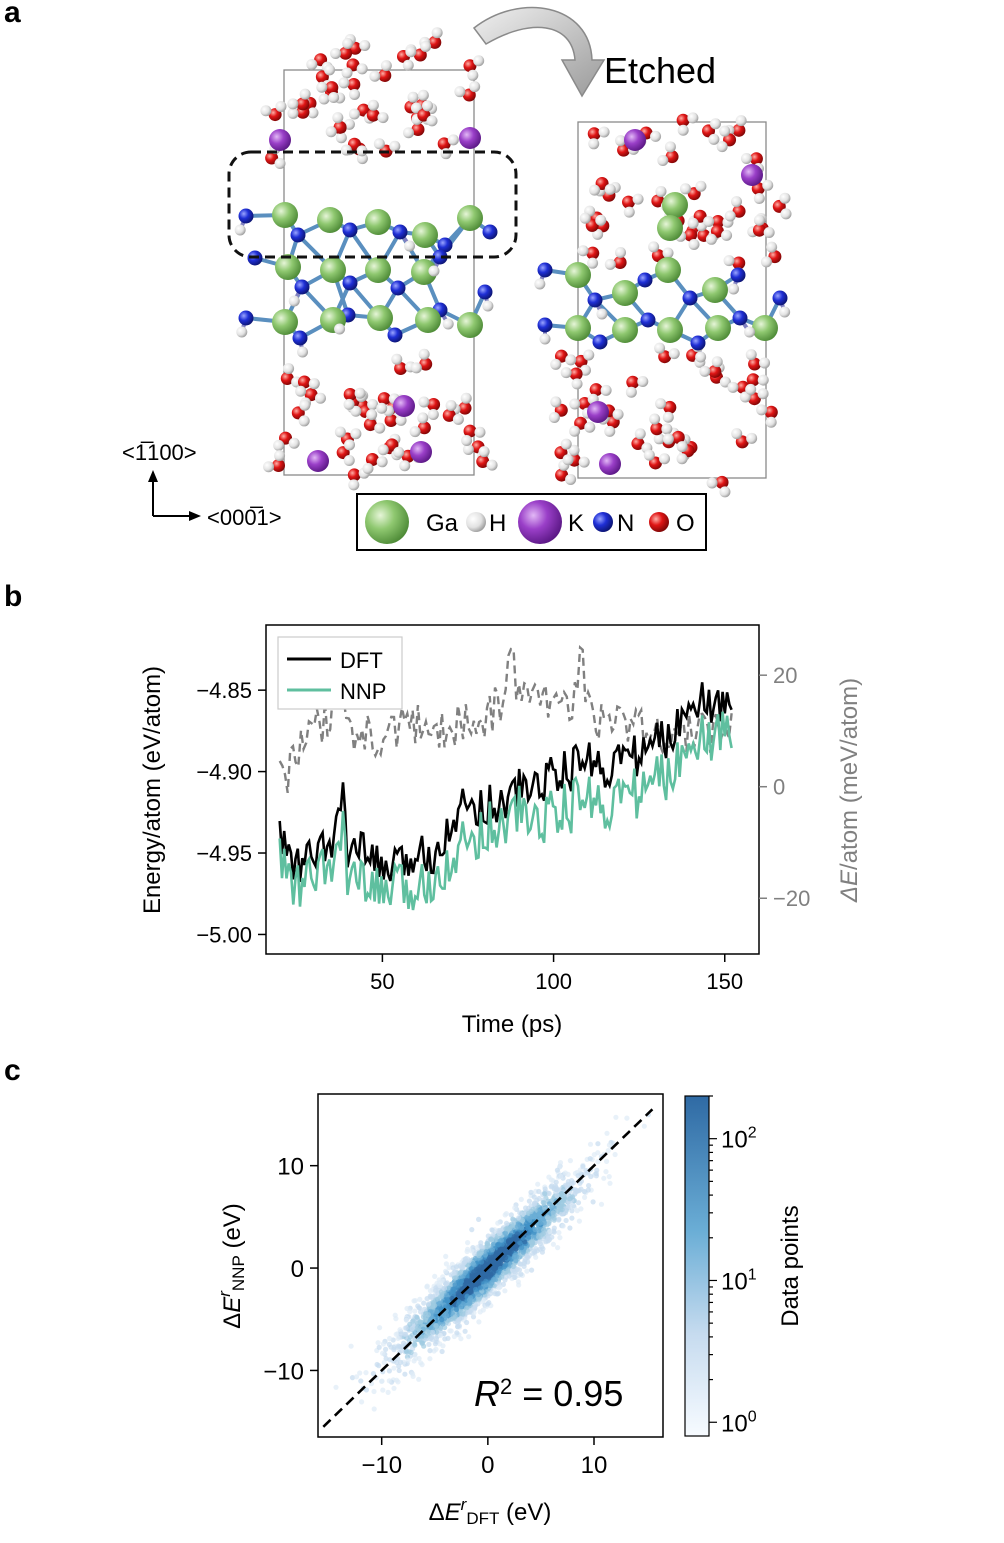  What do you see at coordinates (785, 675) in the screenshot?
I see `y-right-tick-label: 20` at bounding box center [785, 675].